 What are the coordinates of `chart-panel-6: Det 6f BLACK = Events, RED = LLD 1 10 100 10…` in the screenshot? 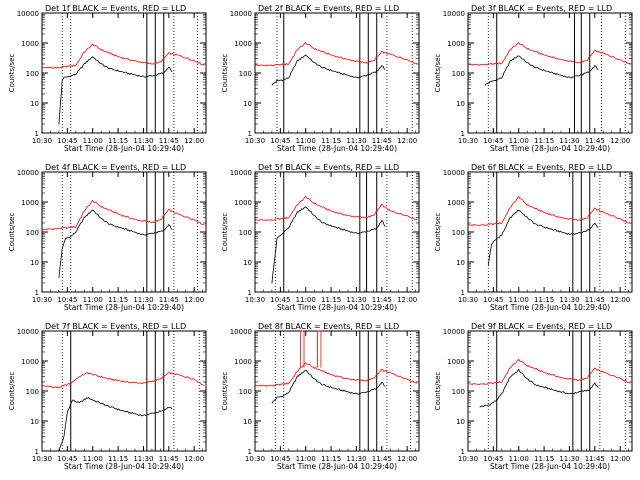 It's located at (533, 237).